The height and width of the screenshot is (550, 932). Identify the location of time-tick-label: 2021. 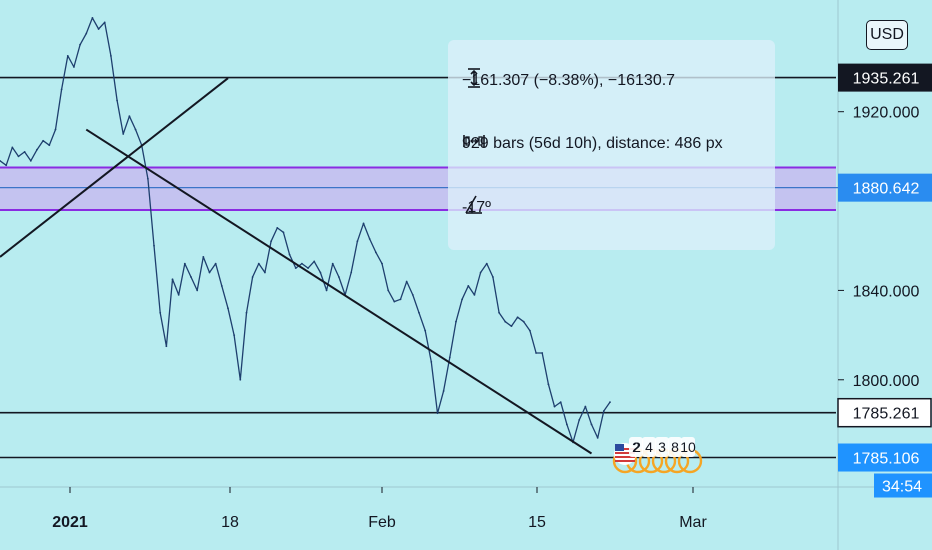
(70, 522).